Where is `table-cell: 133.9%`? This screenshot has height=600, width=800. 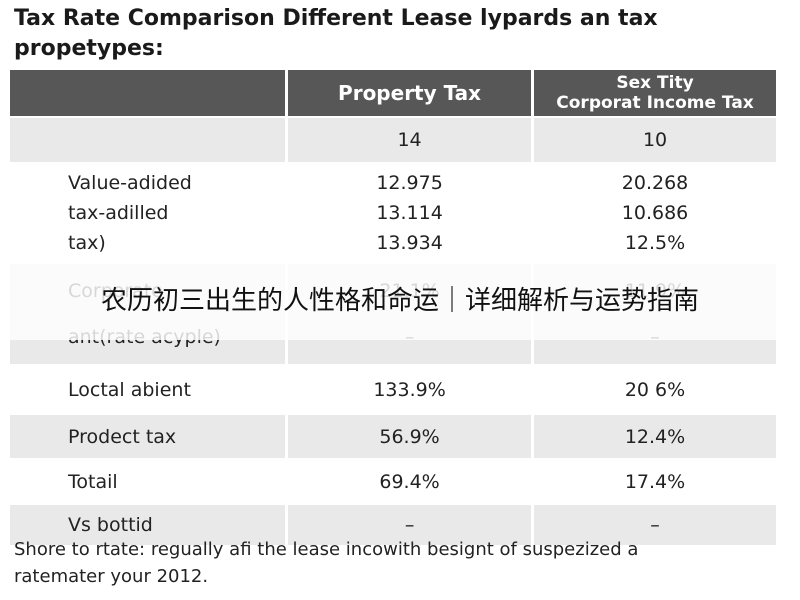 table-cell: 133.9% is located at coordinates (410, 389).